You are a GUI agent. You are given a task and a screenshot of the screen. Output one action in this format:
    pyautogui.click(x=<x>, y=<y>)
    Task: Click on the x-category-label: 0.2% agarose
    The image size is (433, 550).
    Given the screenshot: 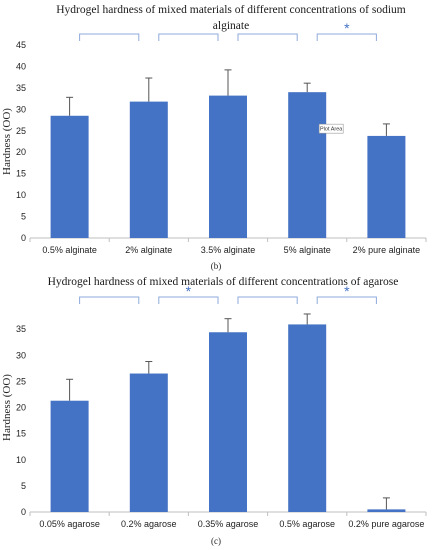 What is the action you would take?
    pyautogui.click(x=149, y=524)
    